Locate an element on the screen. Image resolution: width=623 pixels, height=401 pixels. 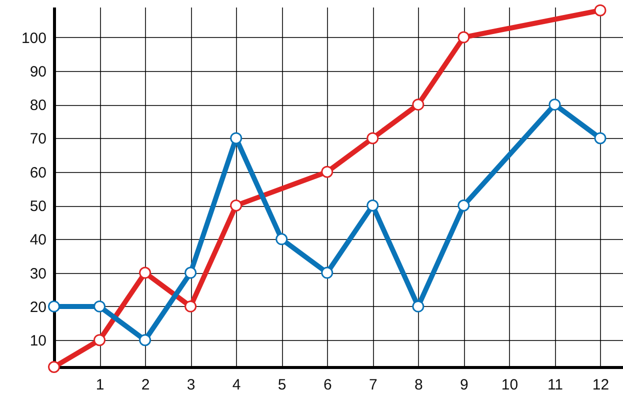
x-tick-label: 3 is located at coordinates (191, 385).